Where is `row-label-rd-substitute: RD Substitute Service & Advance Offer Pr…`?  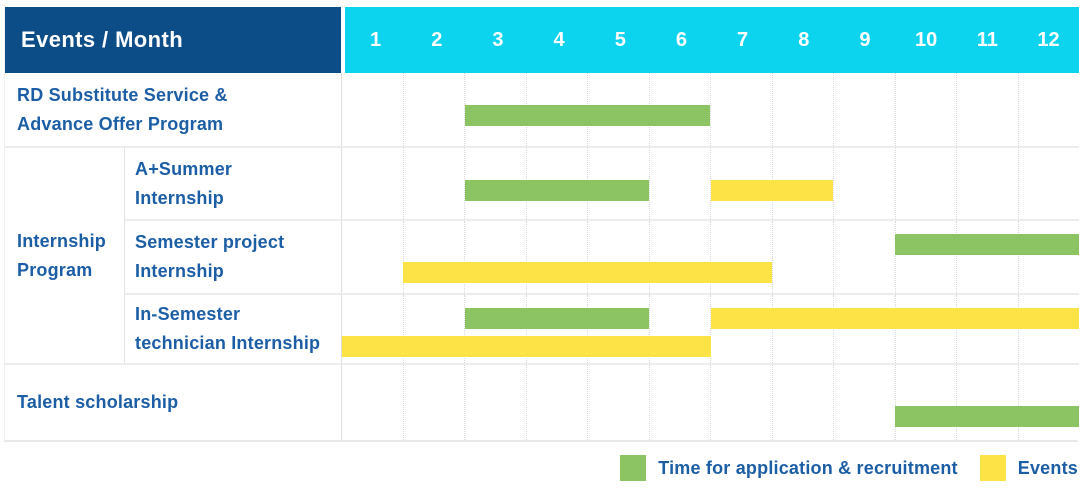
row-label-rd-substitute: RD Substitute Service & Advance Offer Pr… is located at coordinates (173, 109).